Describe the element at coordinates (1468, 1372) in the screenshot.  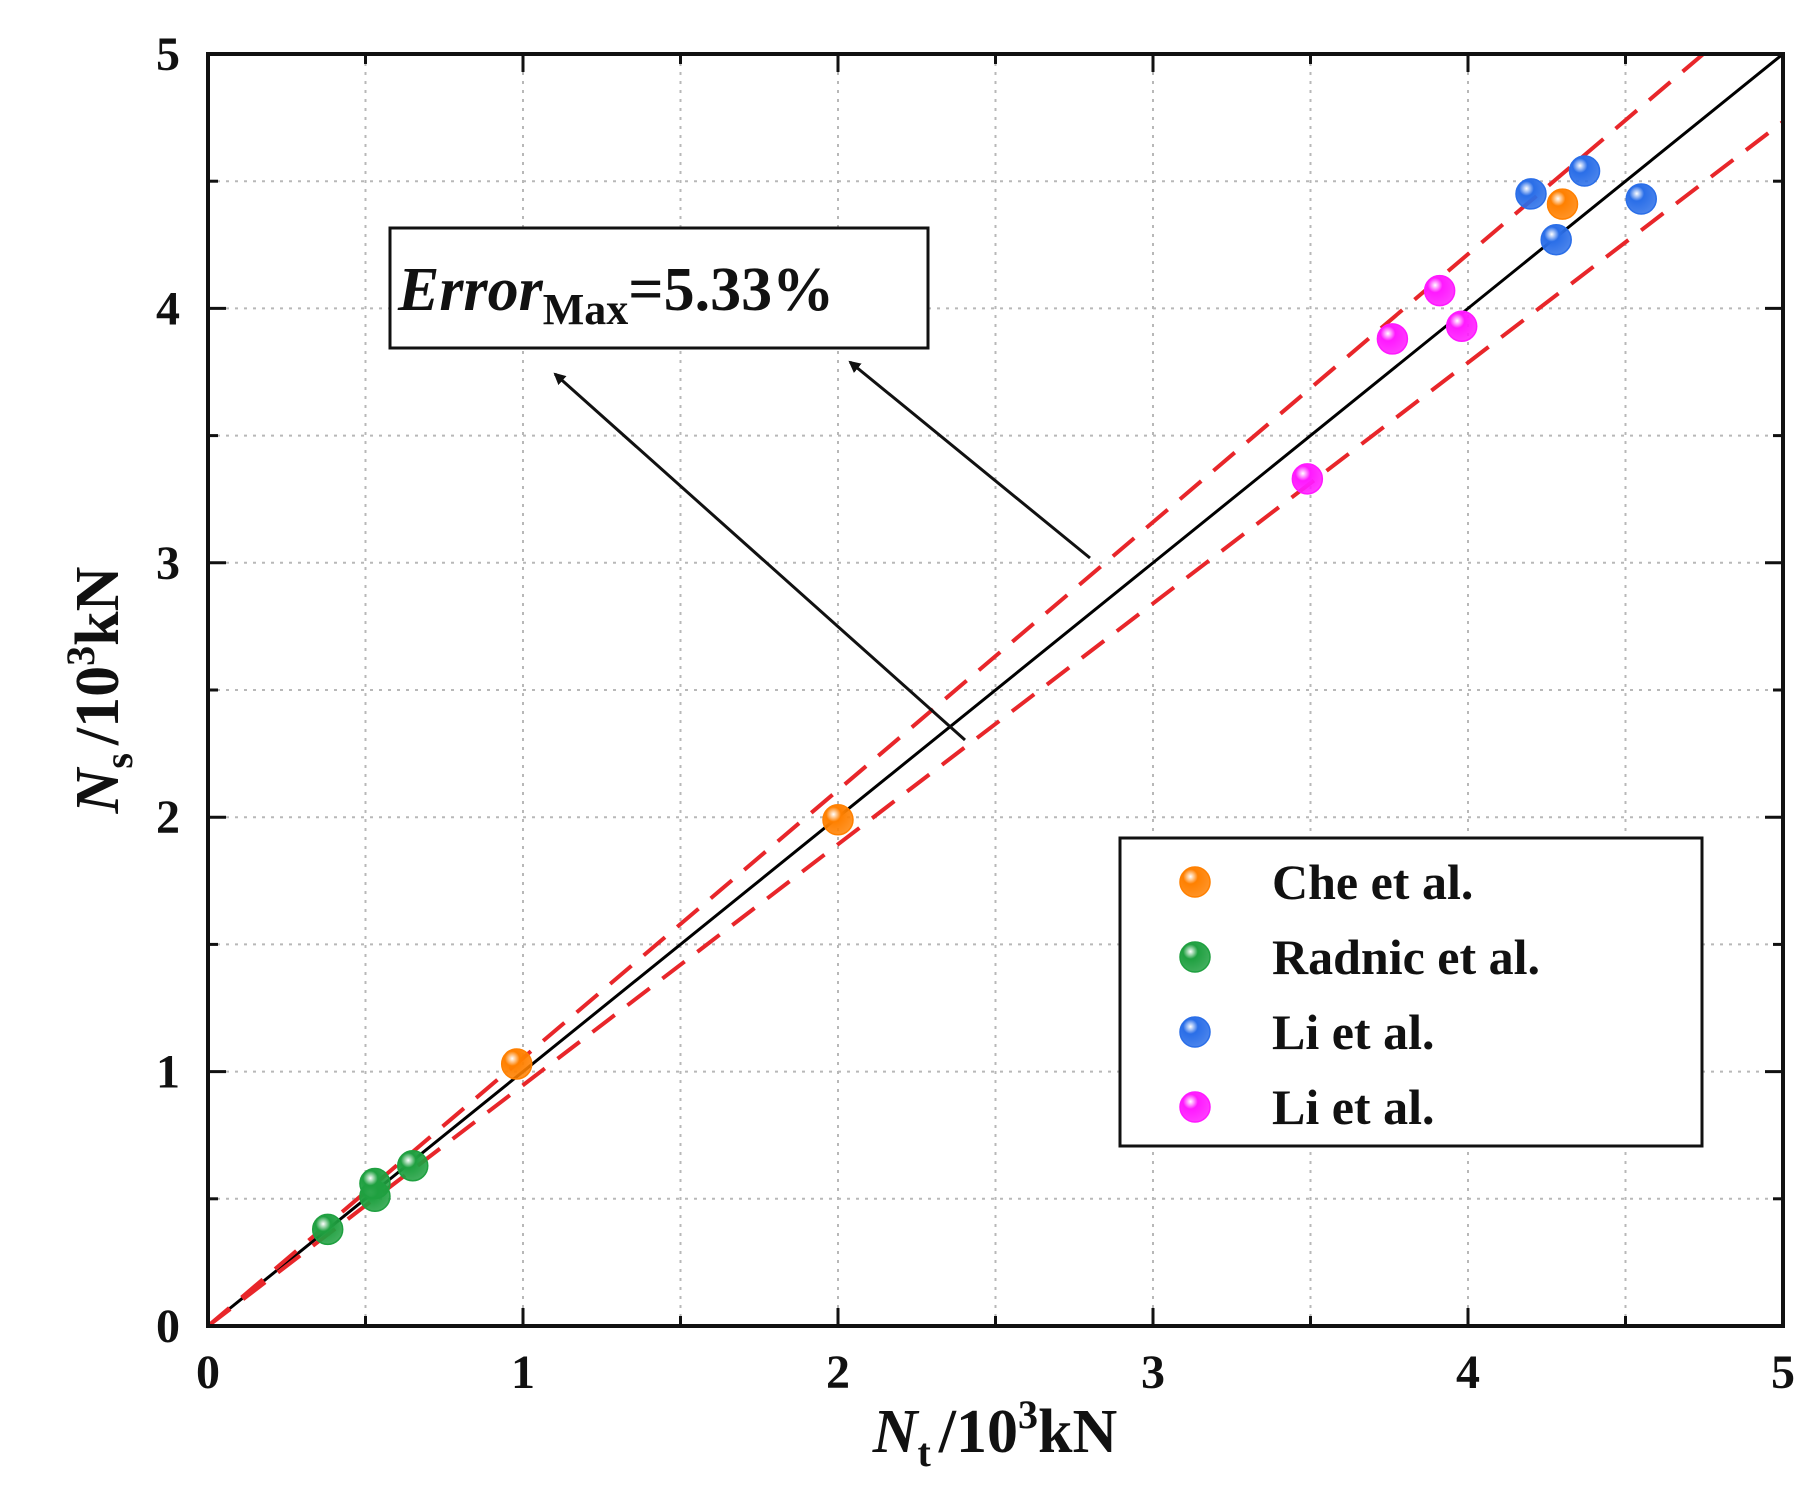
I see `x-tick-label: 4` at that location.